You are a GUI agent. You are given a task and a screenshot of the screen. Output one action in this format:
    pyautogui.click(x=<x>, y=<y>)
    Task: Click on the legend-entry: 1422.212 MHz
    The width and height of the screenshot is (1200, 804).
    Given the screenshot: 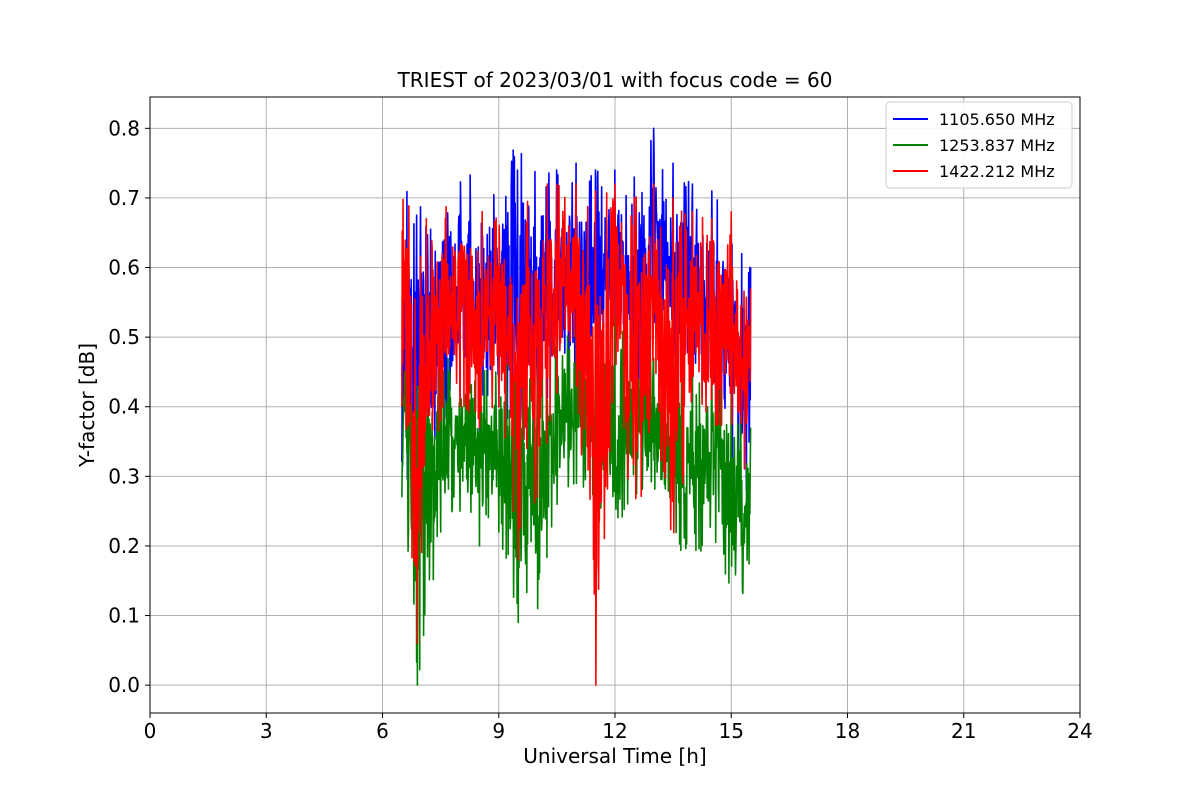 What is the action you would take?
    pyautogui.click(x=974, y=171)
    